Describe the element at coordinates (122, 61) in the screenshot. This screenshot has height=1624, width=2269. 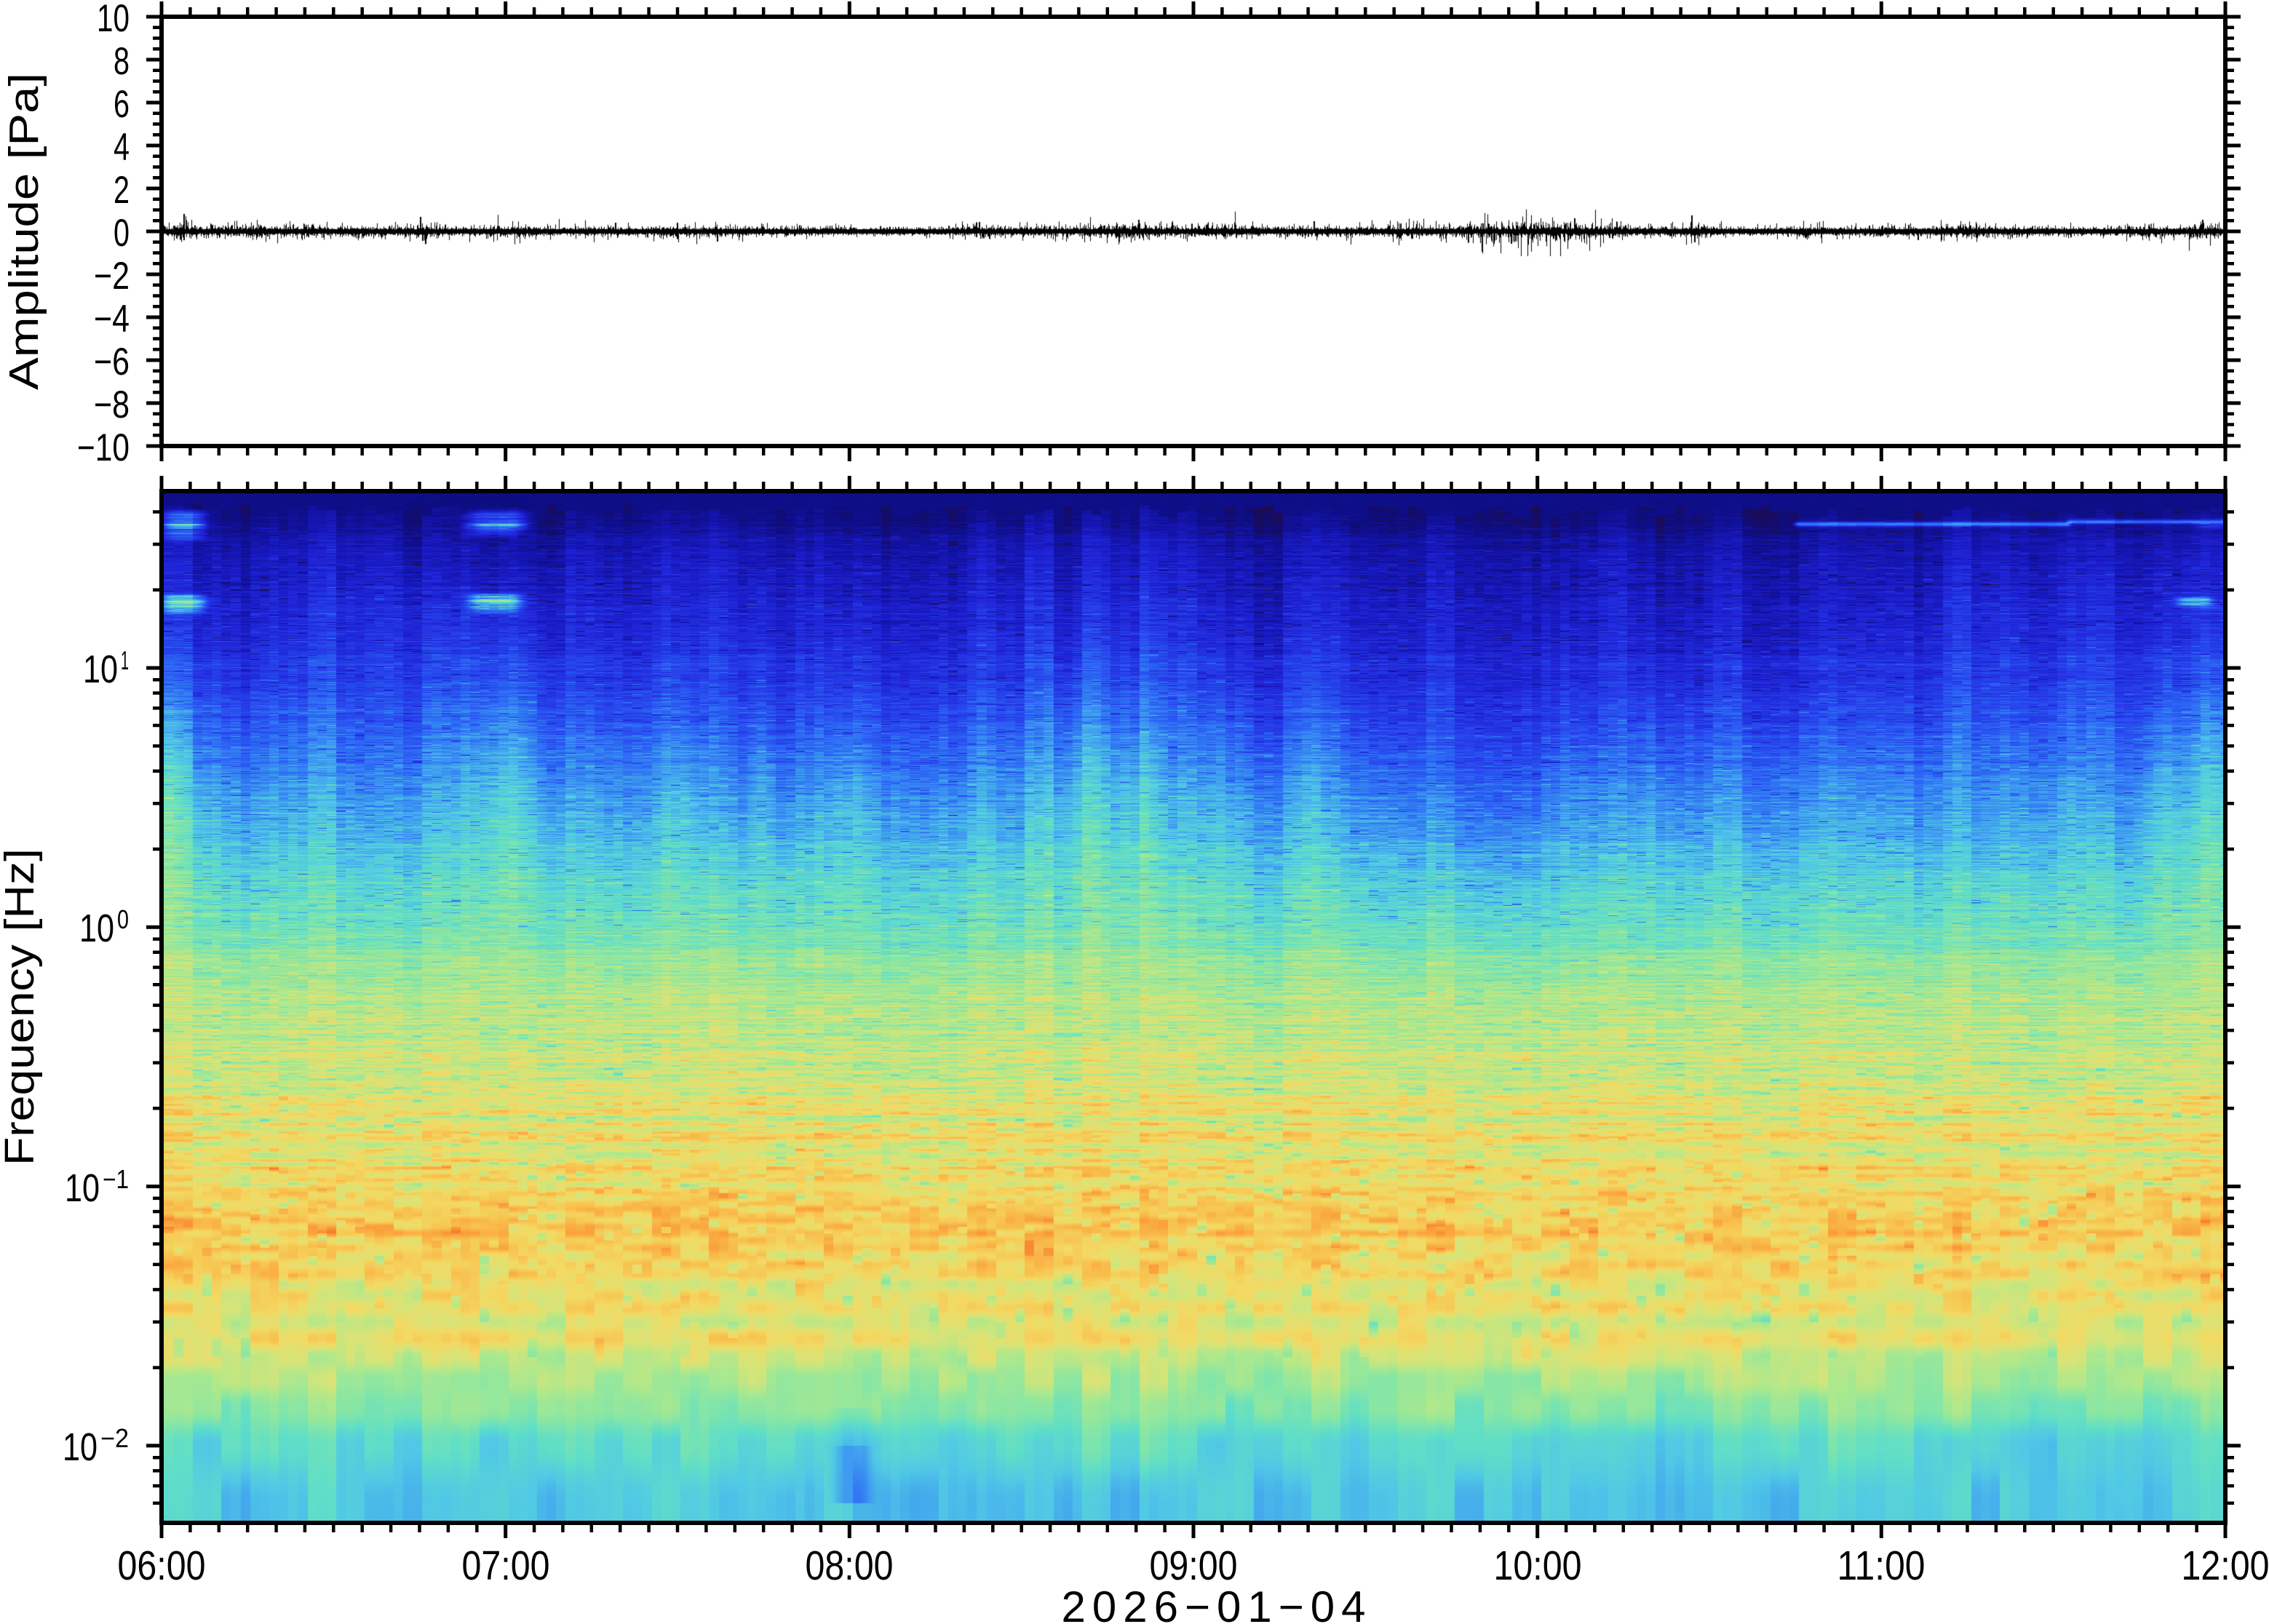
I see `svg-text: 8` at that location.